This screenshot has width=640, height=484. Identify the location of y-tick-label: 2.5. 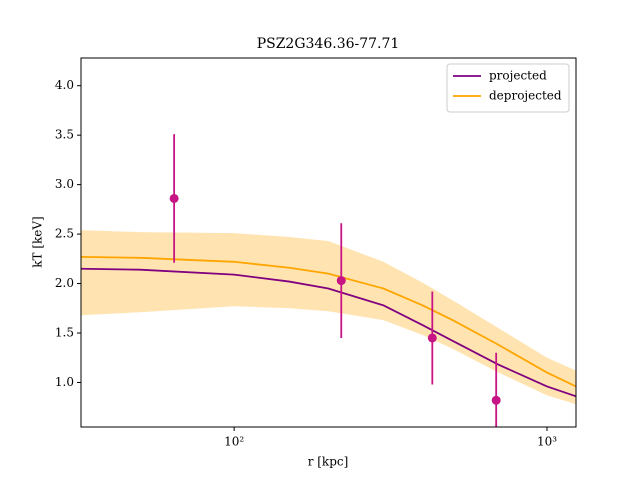
(64, 234).